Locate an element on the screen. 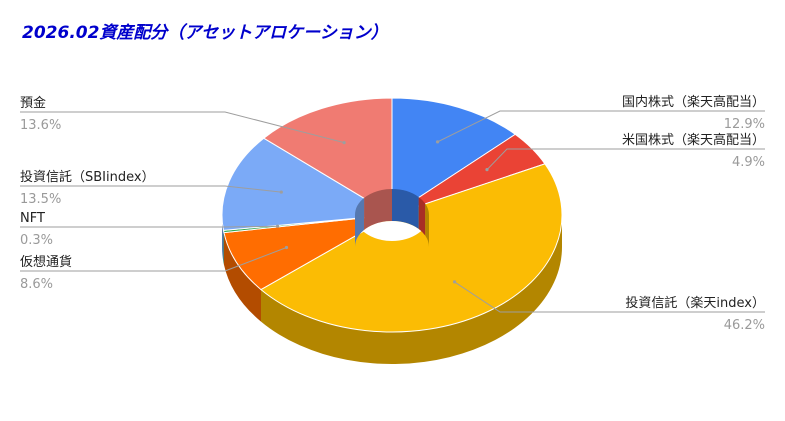 The width and height of the screenshot is (785, 421). slice-label-name: 投資信託（楽天index） is located at coordinates (695, 303).